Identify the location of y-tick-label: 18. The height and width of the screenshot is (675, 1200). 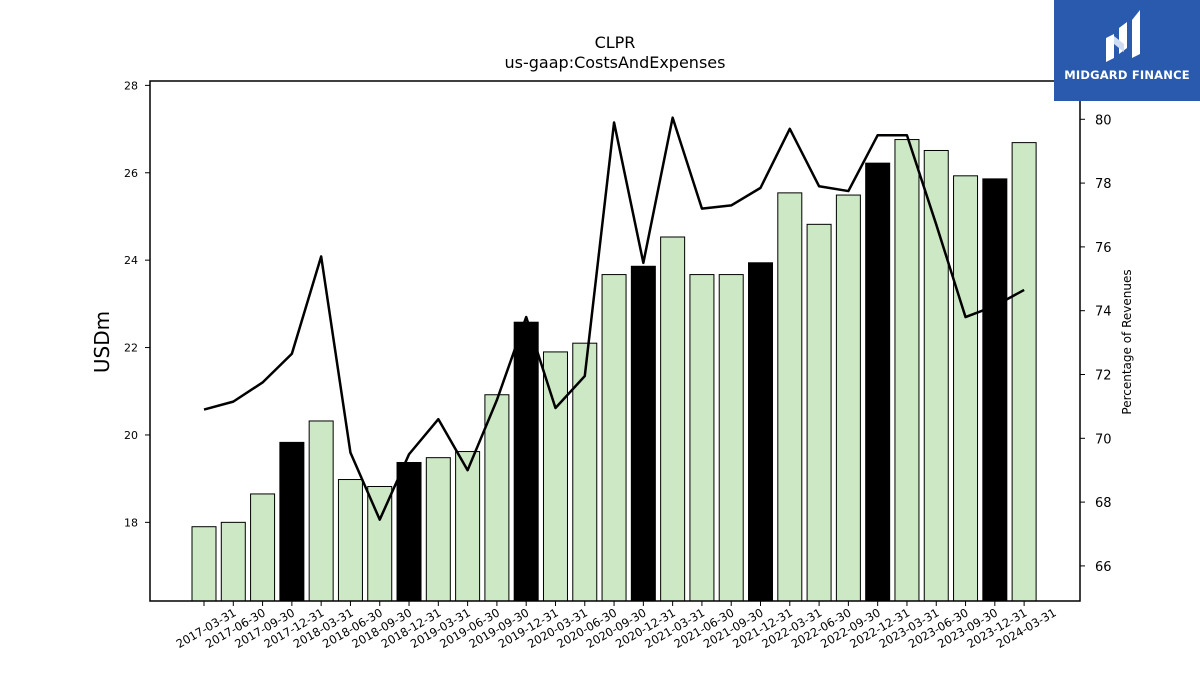
(131, 522).